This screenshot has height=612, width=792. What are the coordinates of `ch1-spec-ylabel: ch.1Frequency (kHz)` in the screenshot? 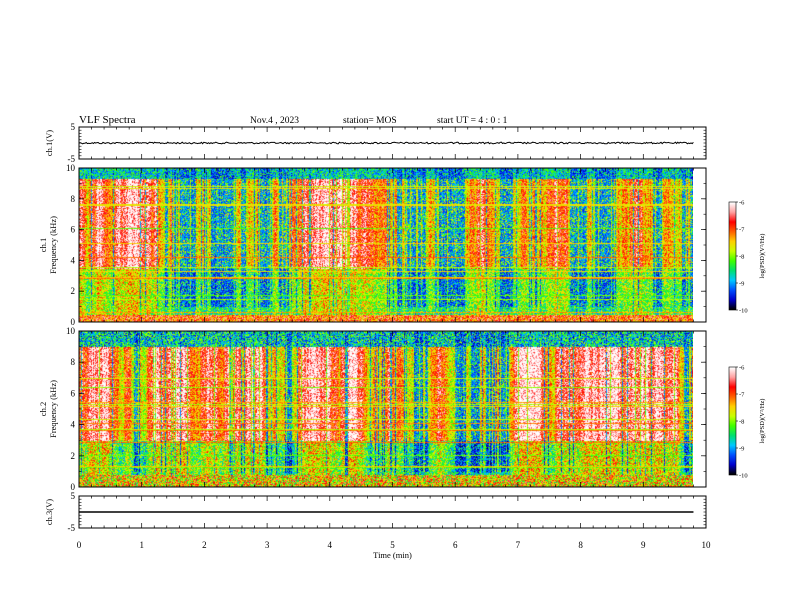 It's located at (48, 245).